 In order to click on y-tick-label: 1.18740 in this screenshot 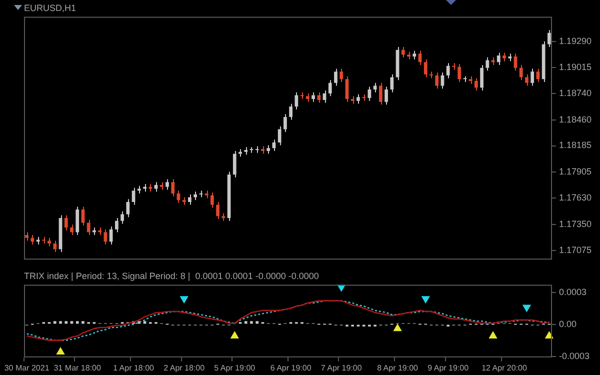, I will do `click(575, 93)`.